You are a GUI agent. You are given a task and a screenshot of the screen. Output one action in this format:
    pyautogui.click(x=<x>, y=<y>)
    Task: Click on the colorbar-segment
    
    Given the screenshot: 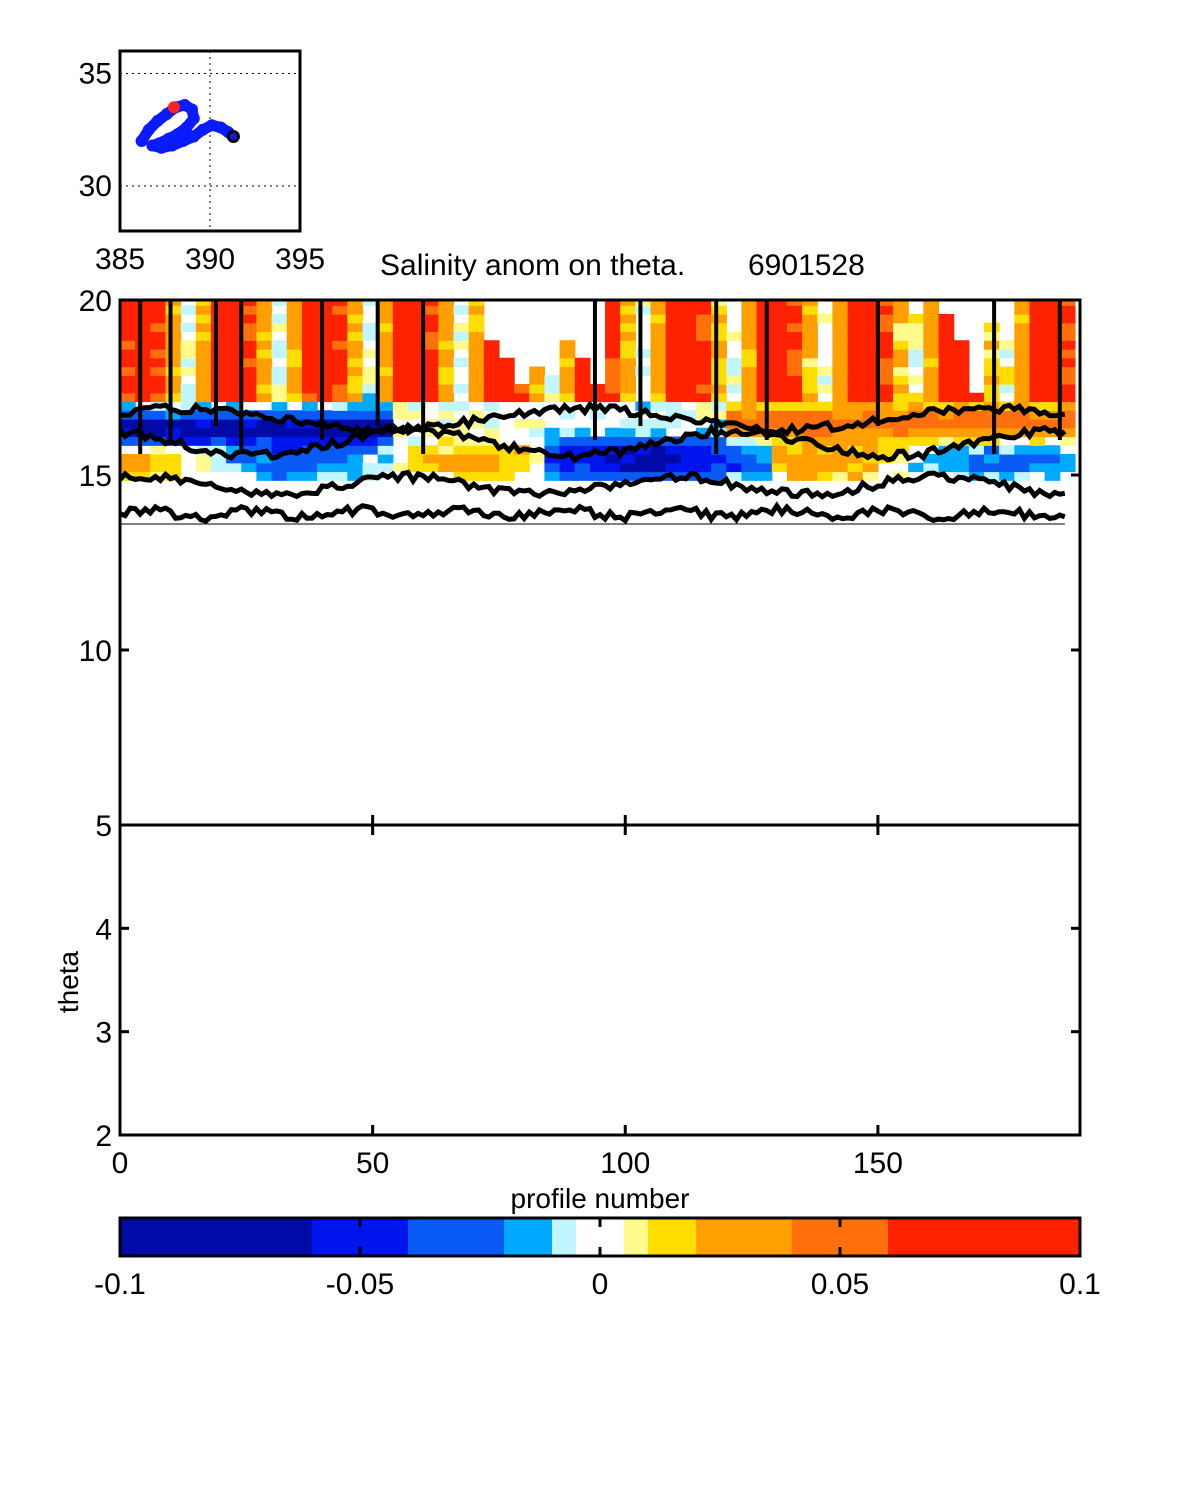 What is the action you would take?
    pyautogui.click(x=636, y=1237)
    